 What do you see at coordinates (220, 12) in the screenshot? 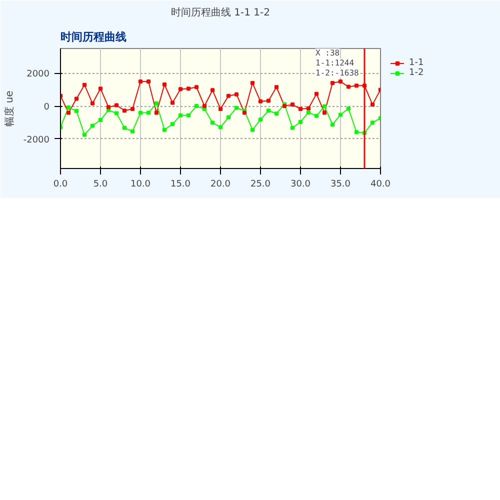
I see `chart-title: 时间历程曲线 1-1 1-2` at bounding box center [220, 12].